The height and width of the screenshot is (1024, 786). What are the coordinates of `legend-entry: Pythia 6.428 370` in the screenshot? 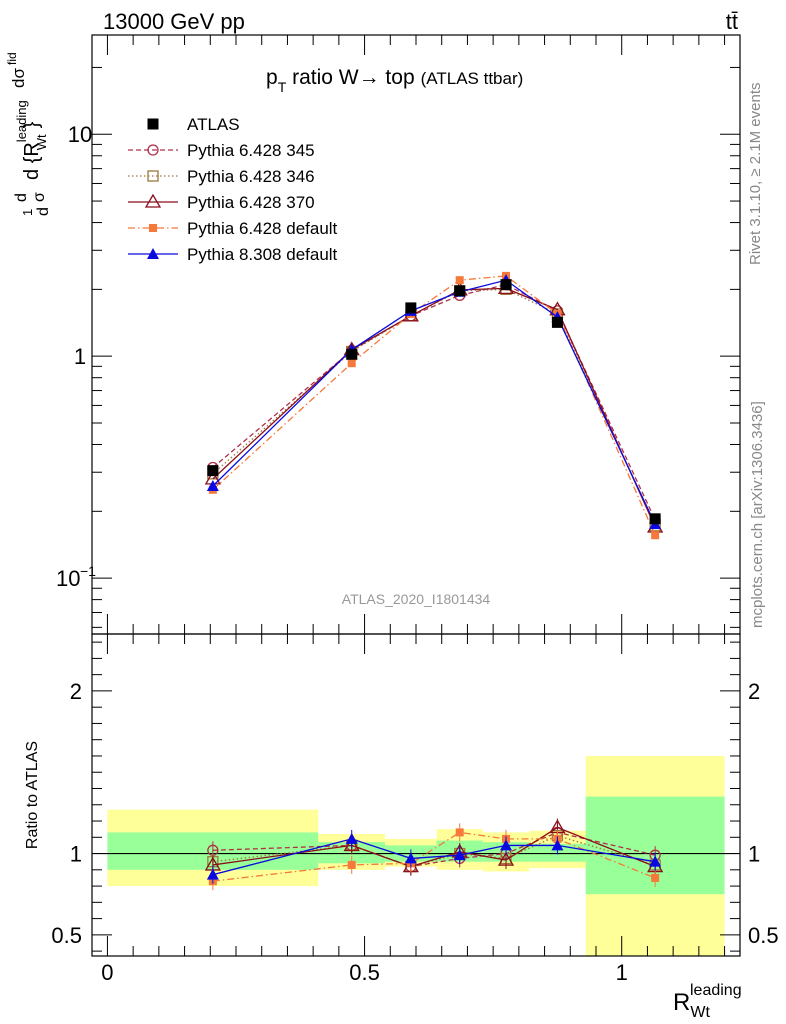 It's located at (221, 202).